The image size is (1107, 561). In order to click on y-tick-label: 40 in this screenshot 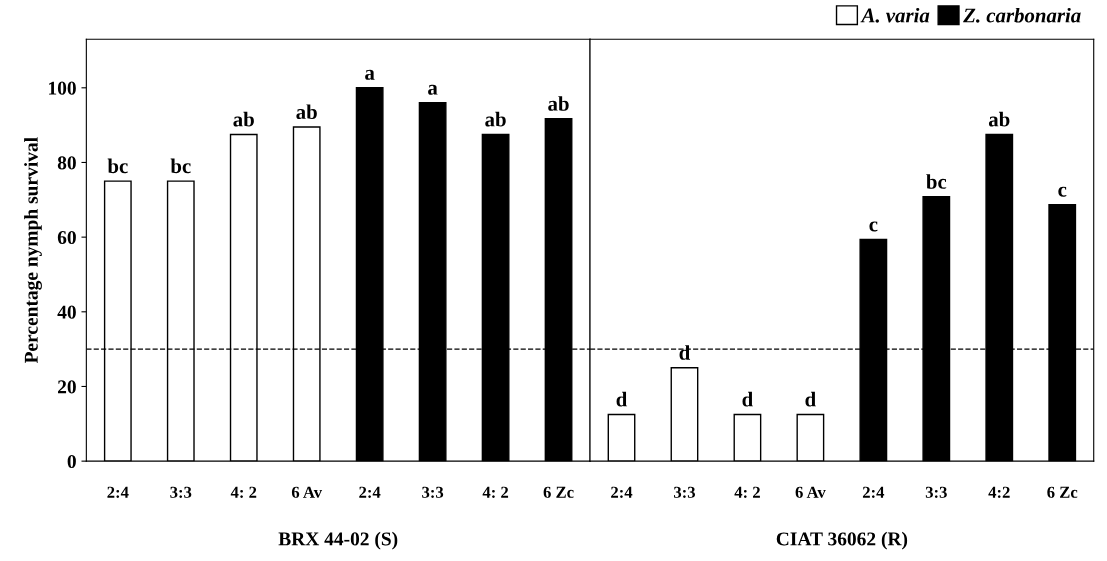, I will do `click(66, 312)`.